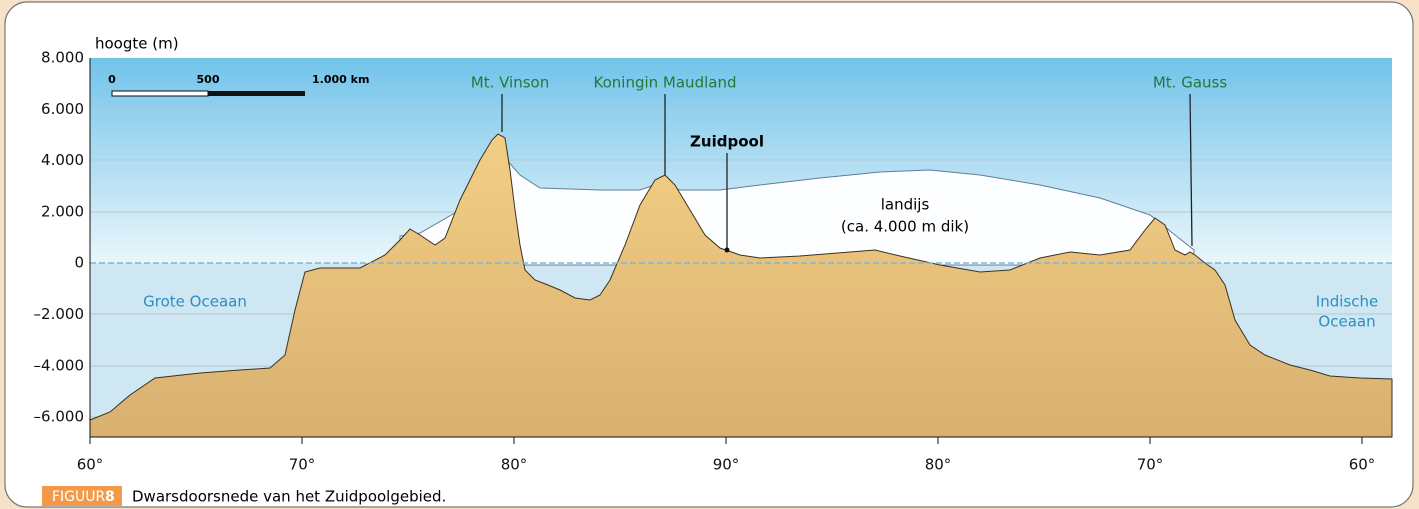  I want to click on leader, so click(1191, 170).